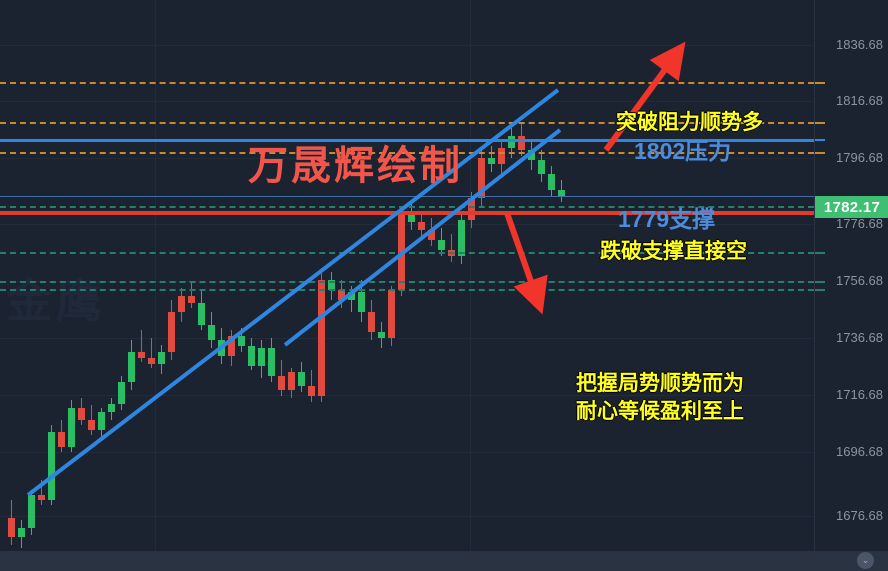 The height and width of the screenshot is (571, 888). What do you see at coordinates (859, 515) in the screenshot?
I see `price-axis-tick: 1676.68` at bounding box center [859, 515].